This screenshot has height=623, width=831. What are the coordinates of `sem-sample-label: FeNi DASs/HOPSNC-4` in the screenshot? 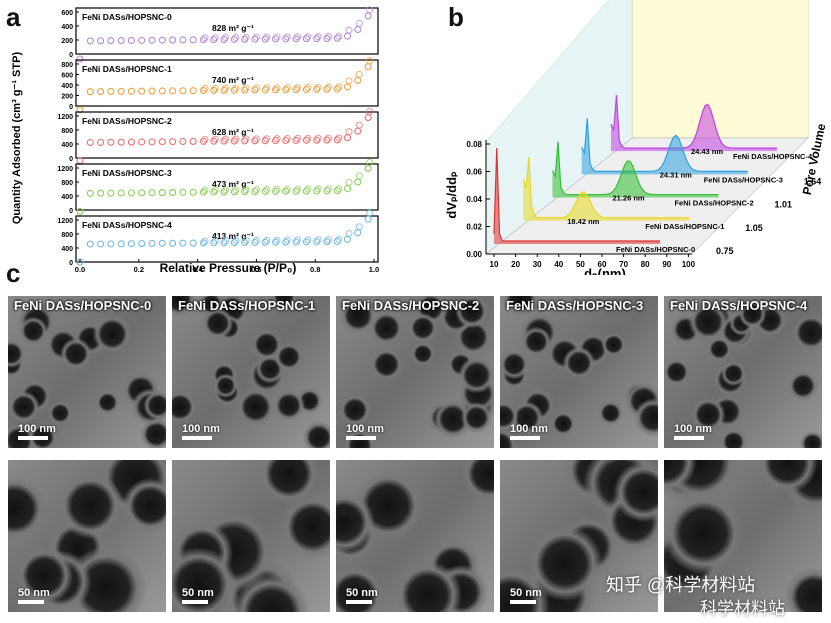 It's located at (739, 305).